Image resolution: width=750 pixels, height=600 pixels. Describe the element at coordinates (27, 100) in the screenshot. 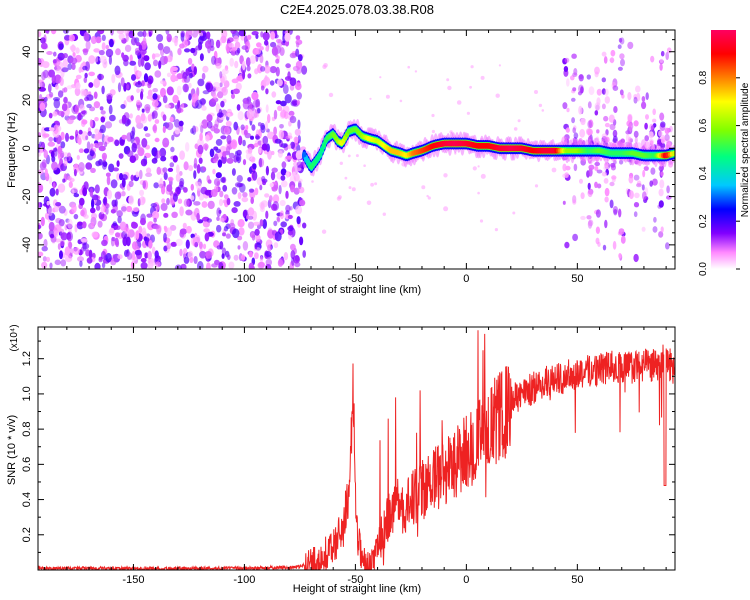

I see `y-tick-label: 20` at that location.